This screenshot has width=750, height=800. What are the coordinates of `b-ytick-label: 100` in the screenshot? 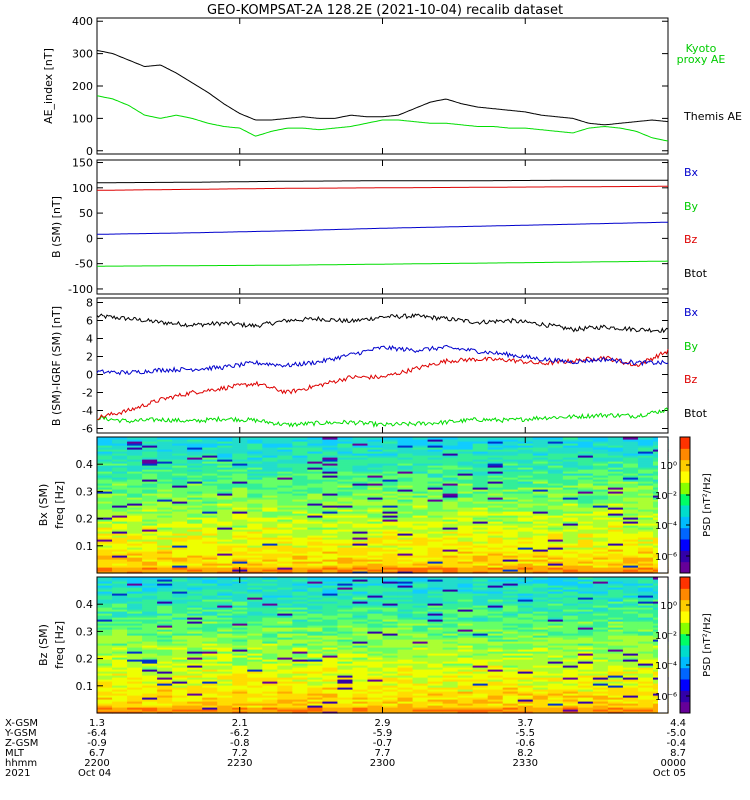 It's located at (82, 188).